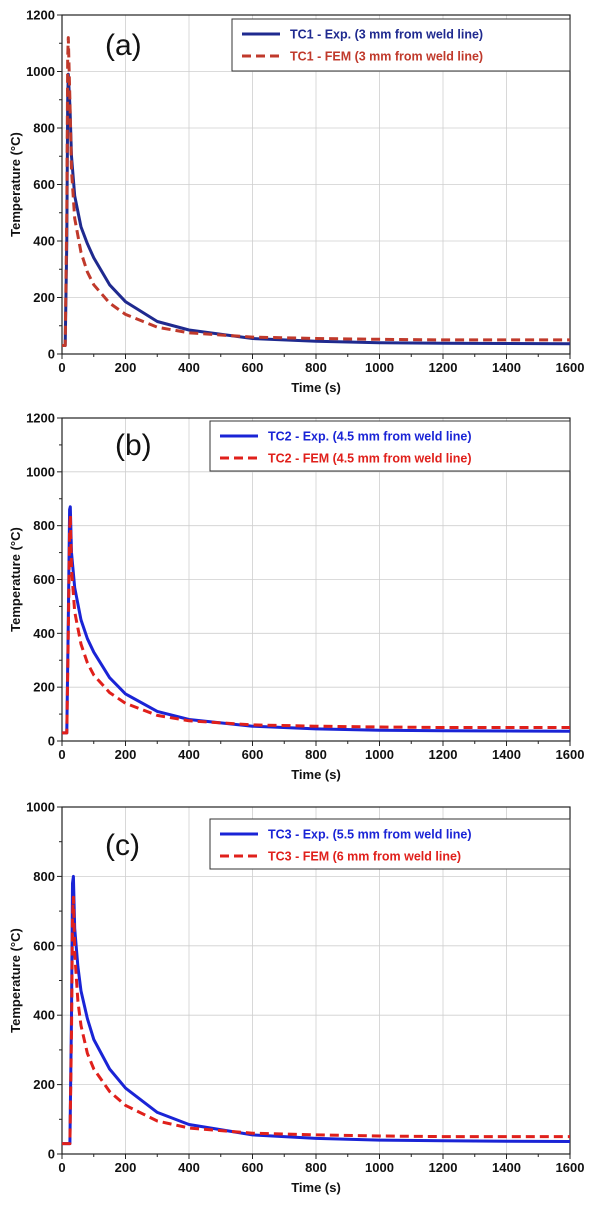 This screenshot has width=590, height=1215. Describe the element at coordinates (133, 445) in the screenshot. I see `panel-letter: (b)` at that location.